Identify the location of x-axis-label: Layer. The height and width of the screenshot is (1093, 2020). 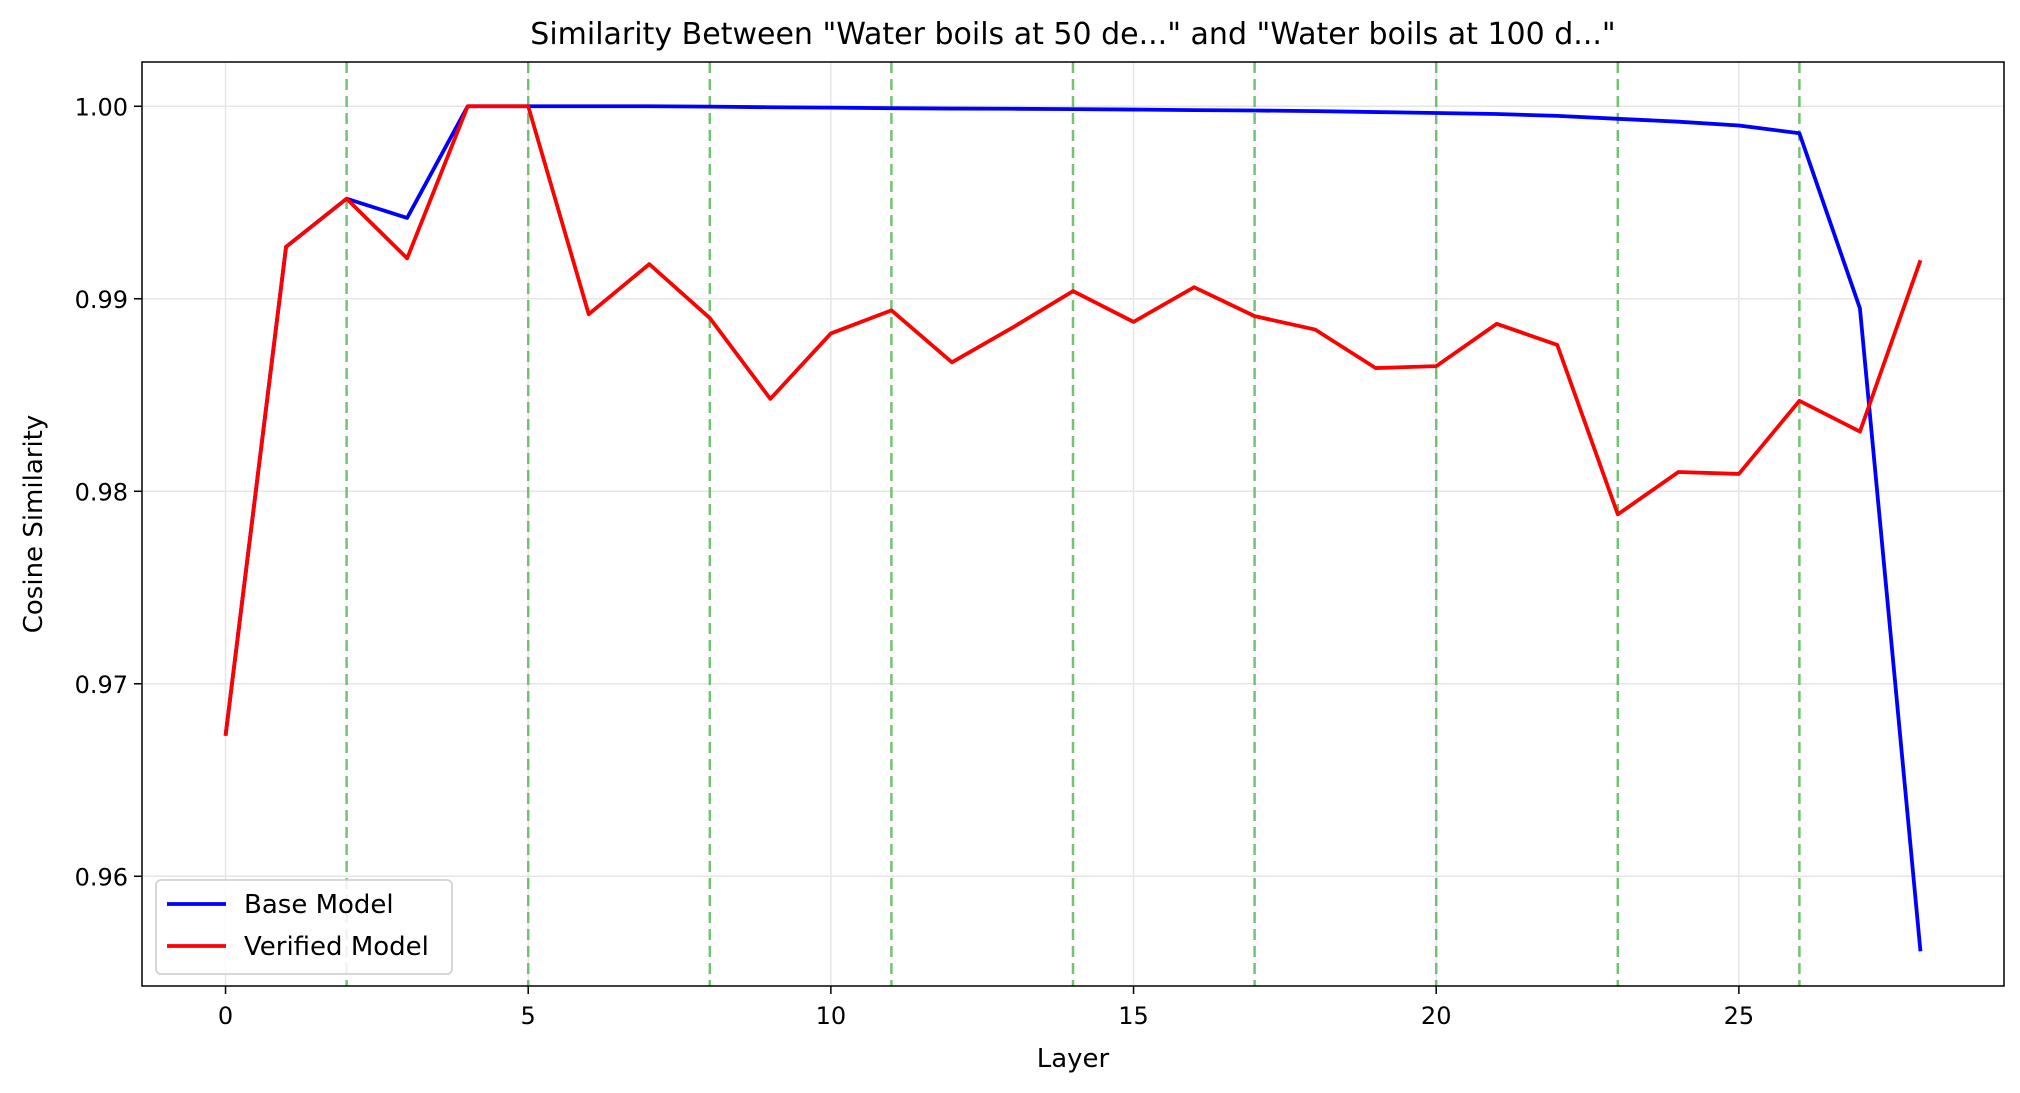
(1073, 1059).